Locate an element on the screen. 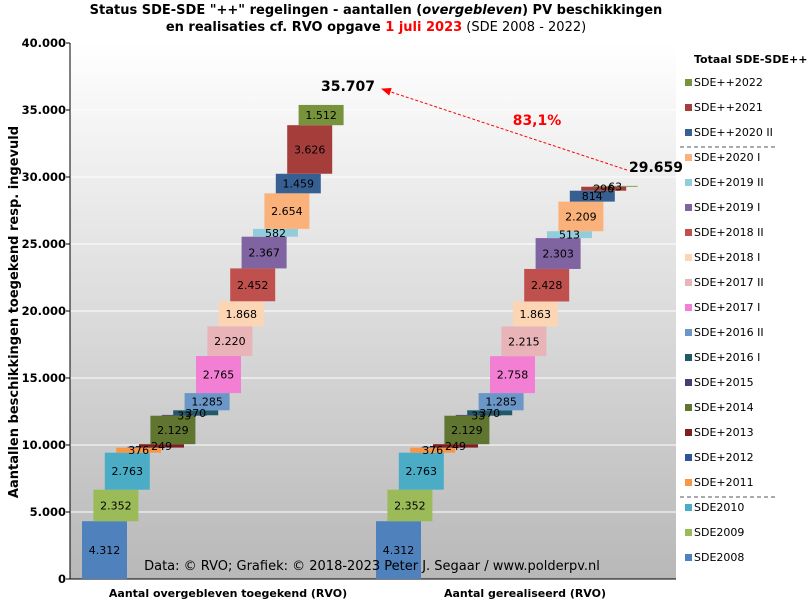  bar-value-label: 513 is located at coordinates (569, 235).